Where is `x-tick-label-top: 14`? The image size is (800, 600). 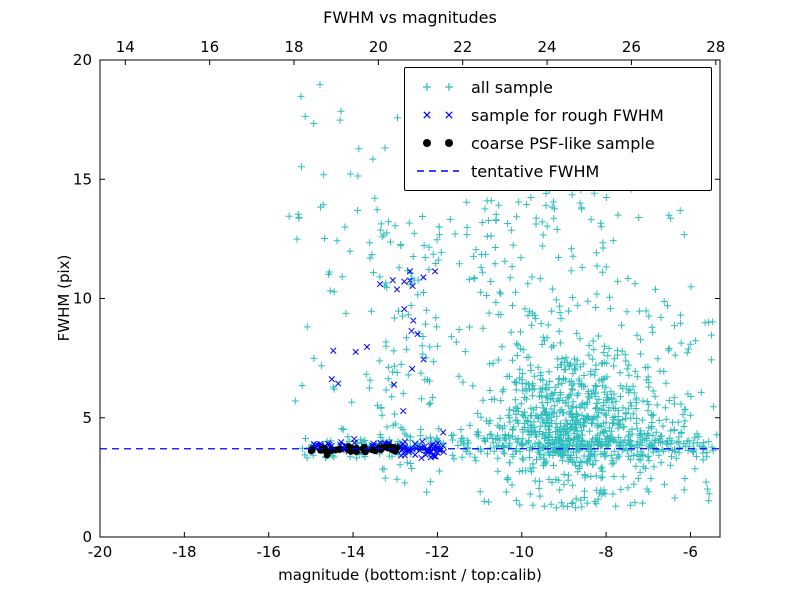
x-tick-label-top: 14 is located at coordinates (125, 47).